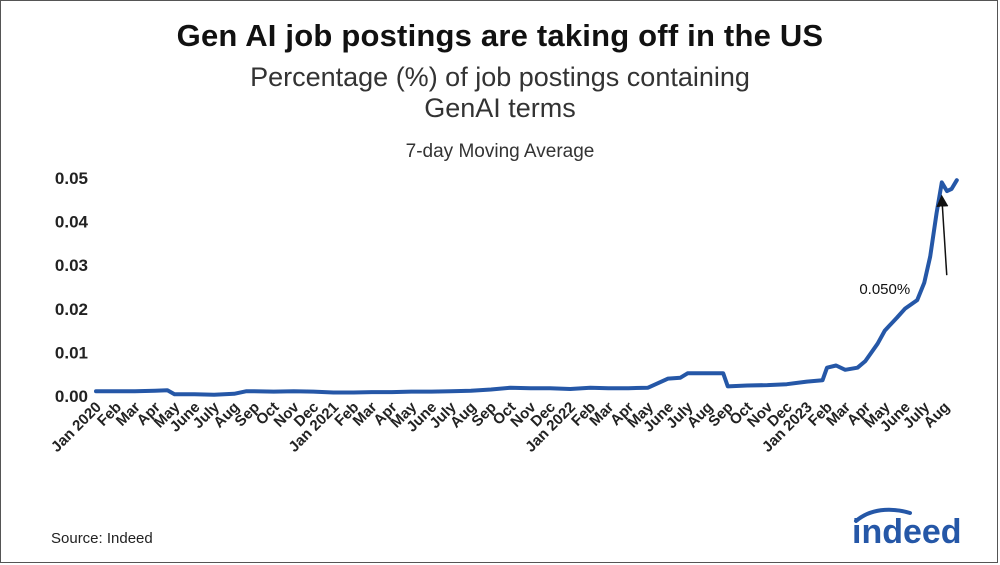 The height and width of the screenshot is (565, 1000). I want to click on indeed-logo: indeed, so click(907, 529).